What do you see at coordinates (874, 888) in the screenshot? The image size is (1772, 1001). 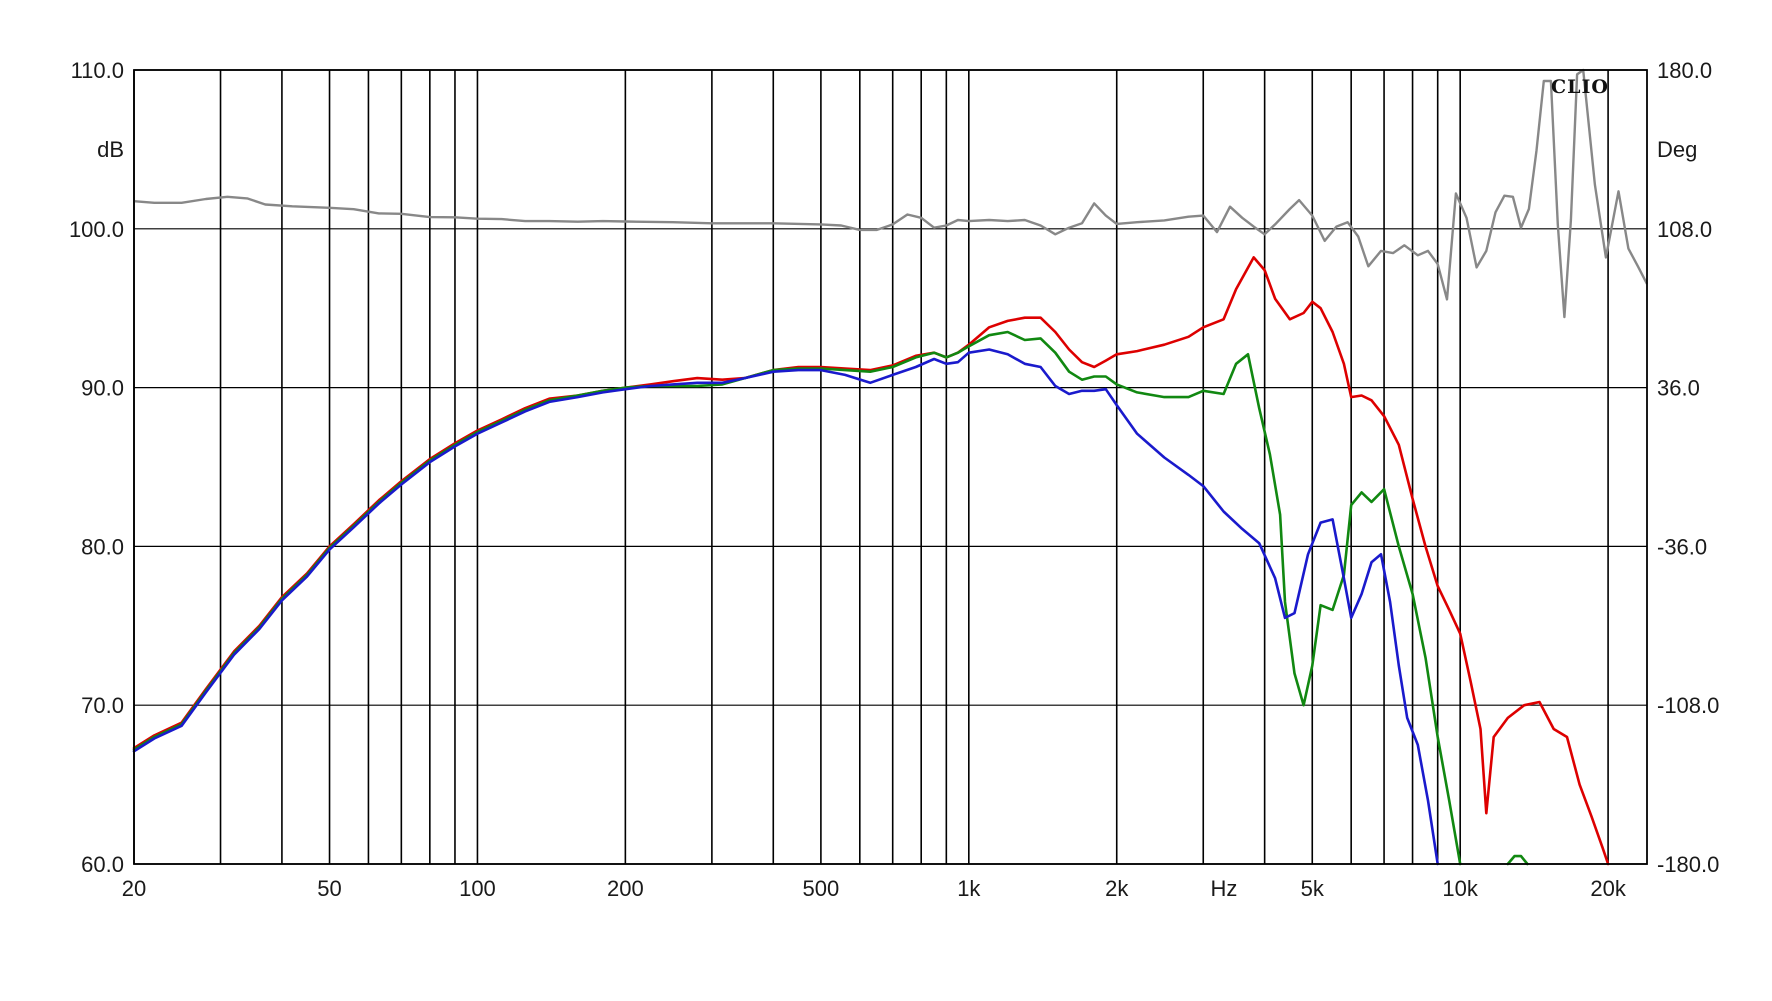 I see `x-tick-labels: 20 50 100 200 500 1k 2k 5k 10k 20k` at bounding box center [874, 888].